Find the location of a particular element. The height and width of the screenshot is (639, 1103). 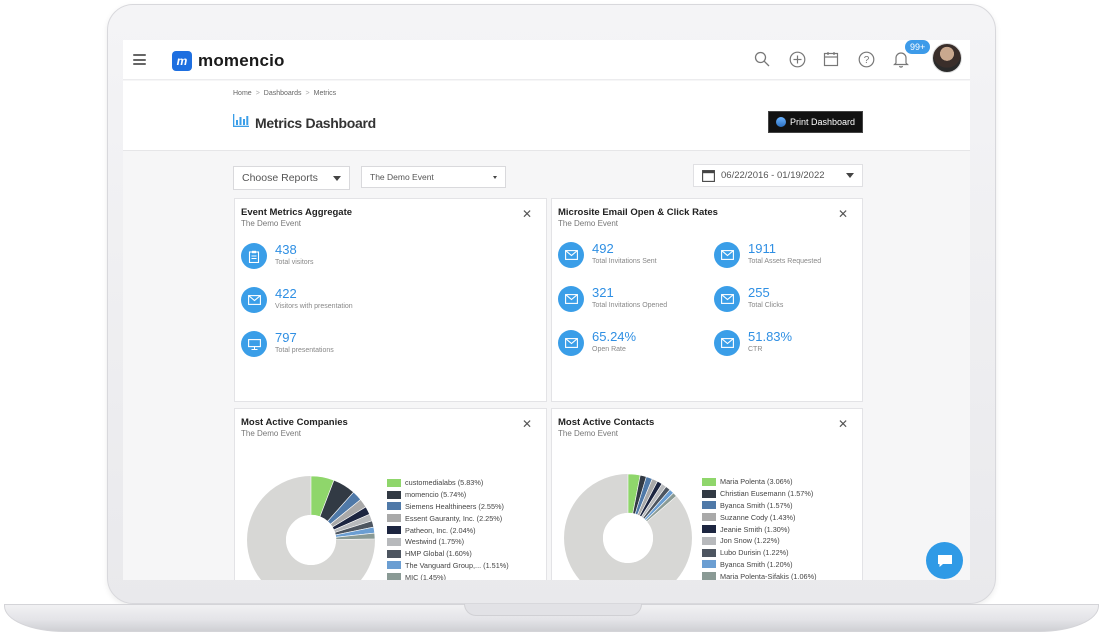

legend-label: Maria Polenta (3.06%) is located at coordinates (756, 482).